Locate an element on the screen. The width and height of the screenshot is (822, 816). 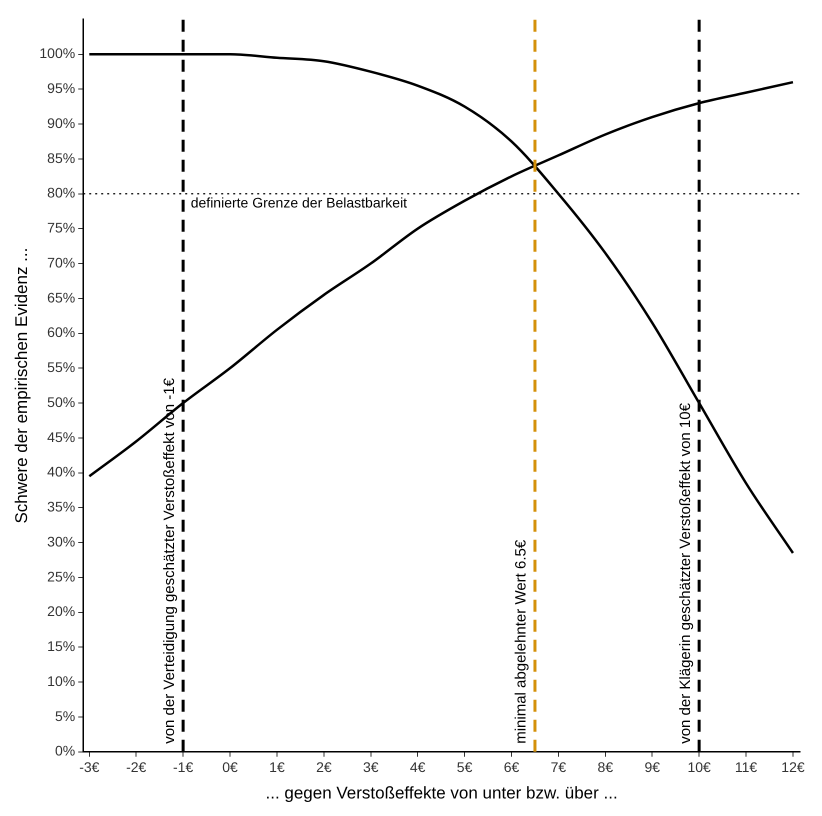
x-tick-label: 1€ is located at coordinates (277, 767).